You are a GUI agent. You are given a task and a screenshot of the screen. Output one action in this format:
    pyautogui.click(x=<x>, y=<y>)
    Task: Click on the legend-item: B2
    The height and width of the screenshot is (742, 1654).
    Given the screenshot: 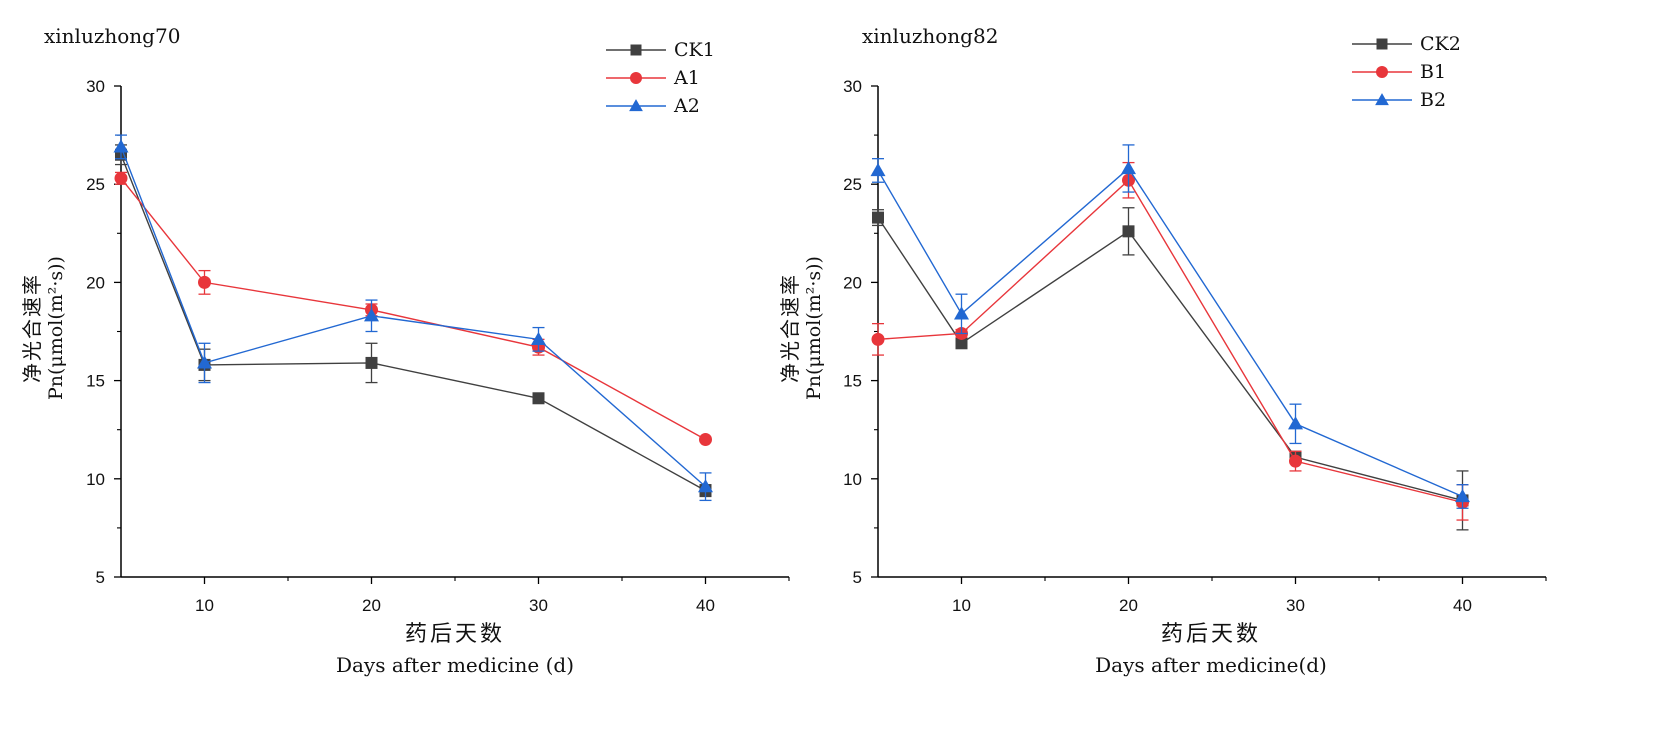 What is the action you would take?
    pyautogui.click(x=1405, y=100)
    